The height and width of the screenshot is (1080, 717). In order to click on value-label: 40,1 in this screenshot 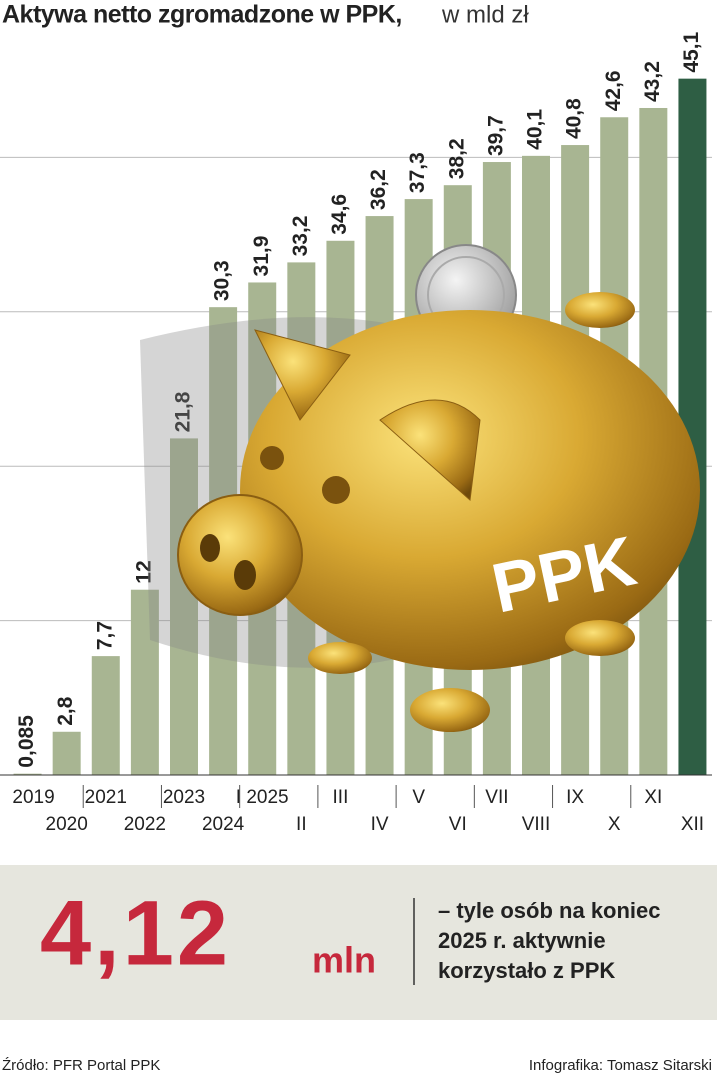, I will do `click(535, 129)`.